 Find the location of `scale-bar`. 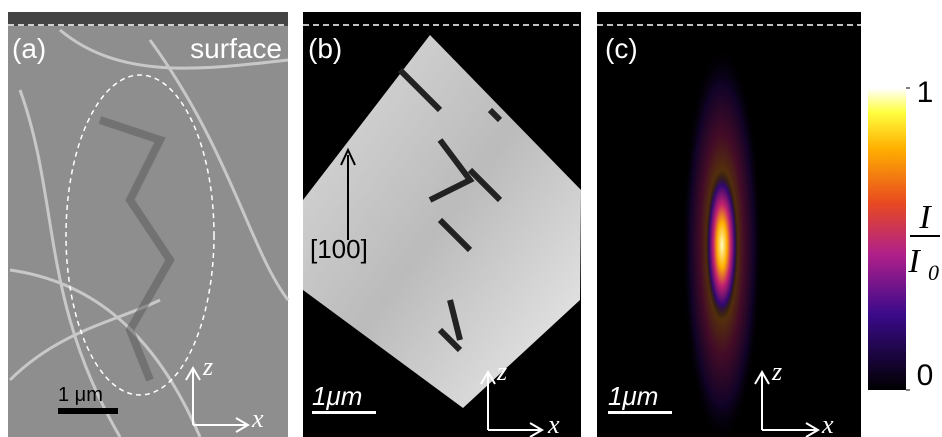

scale-bar is located at coordinates (88, 411).